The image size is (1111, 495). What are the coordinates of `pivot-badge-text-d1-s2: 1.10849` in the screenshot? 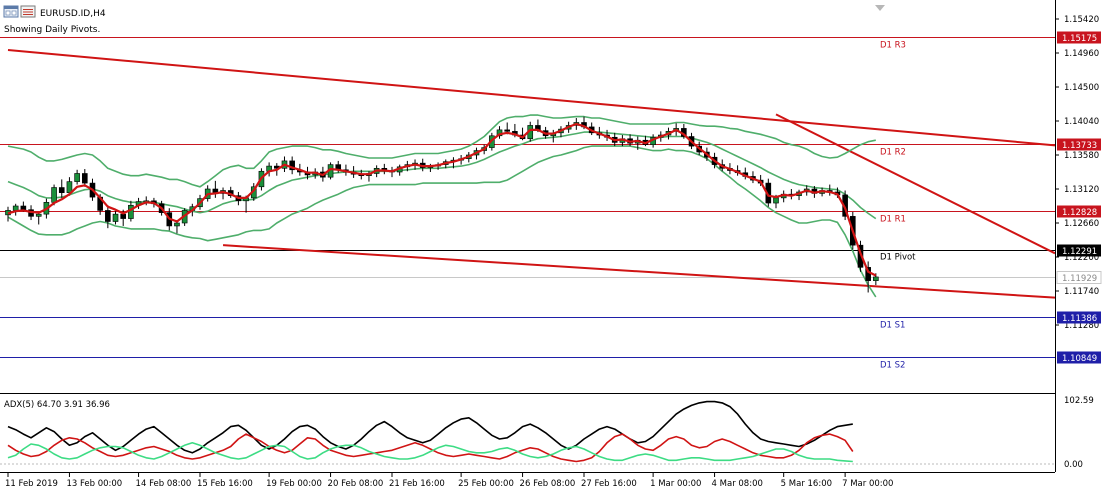 It's located at (1079, 359).